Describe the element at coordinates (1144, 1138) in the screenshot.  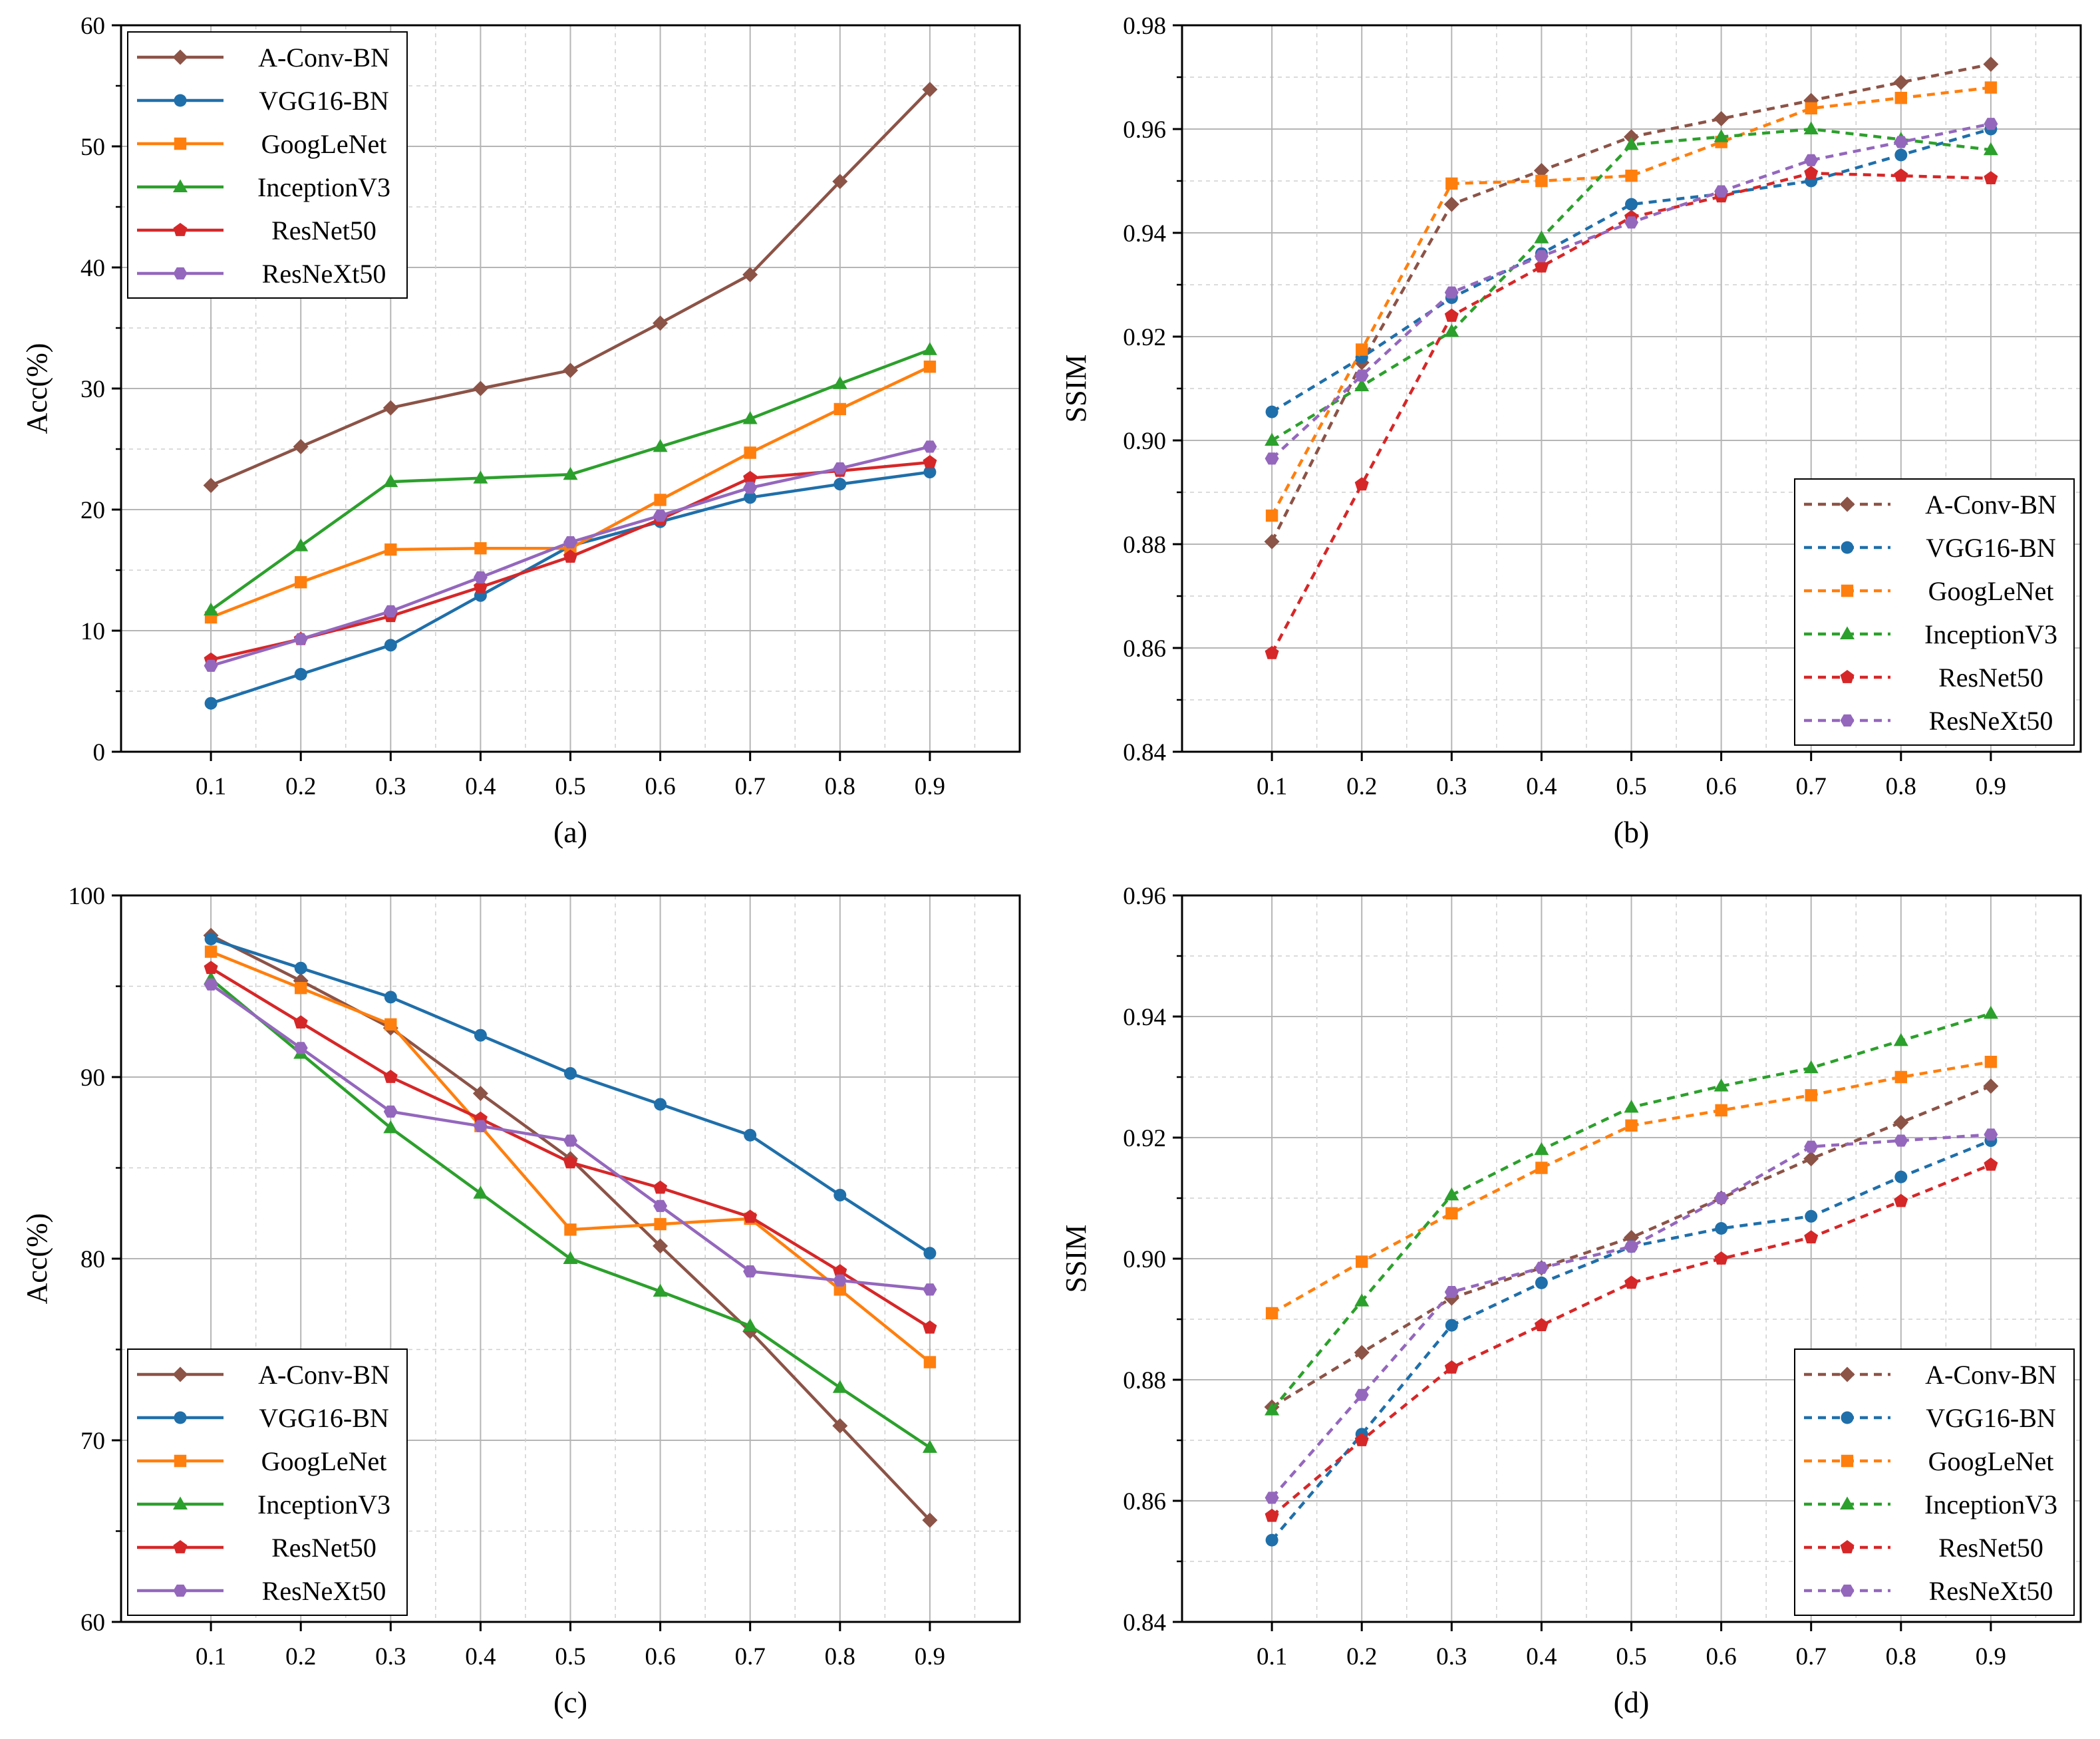
I see `y-tick-label: 0.92` at that location.